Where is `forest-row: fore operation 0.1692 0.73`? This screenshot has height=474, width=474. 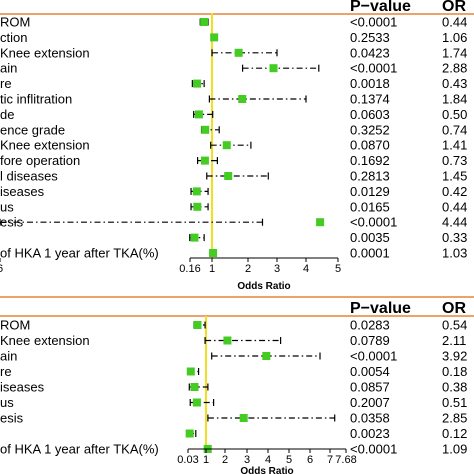 forest-row: fore operation 0.1692 0.73 is located at coordinates (233, 160).